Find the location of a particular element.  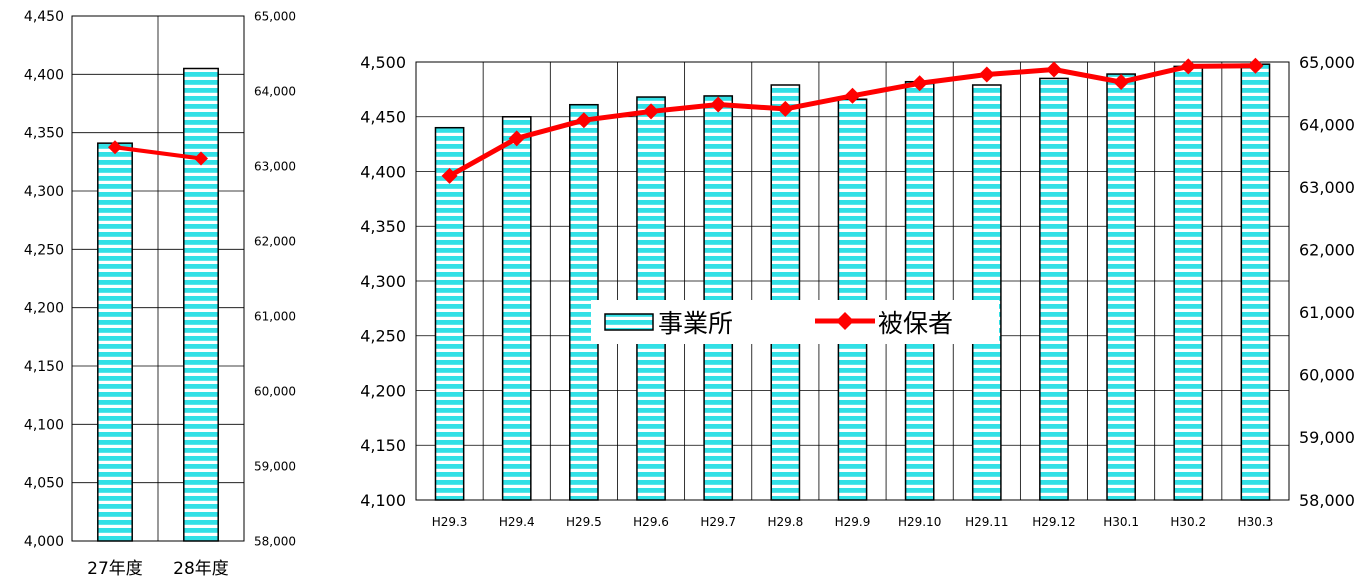

x-tick-label: H30.1 is located at coordinates (1121, 522).